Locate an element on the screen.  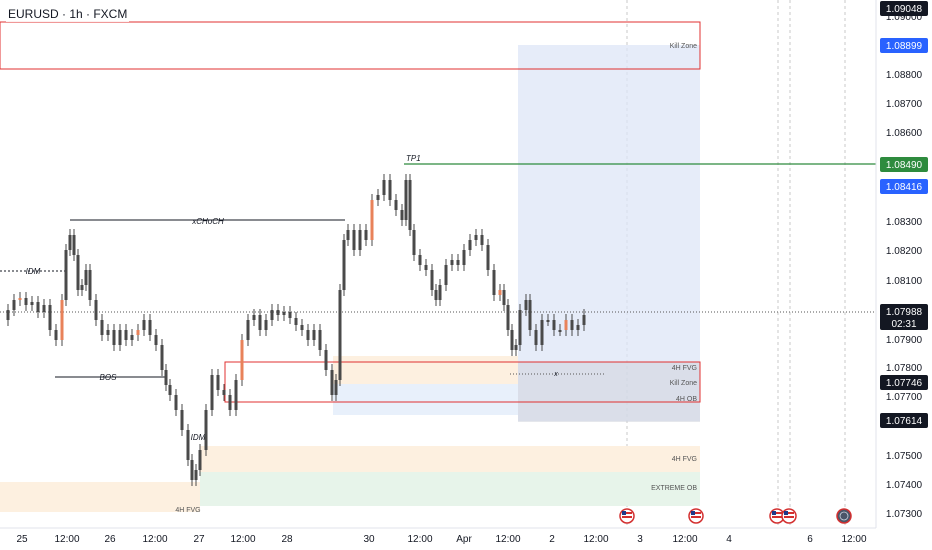
price-tick-label: 1.08100 is located at coordinates (904, 281).